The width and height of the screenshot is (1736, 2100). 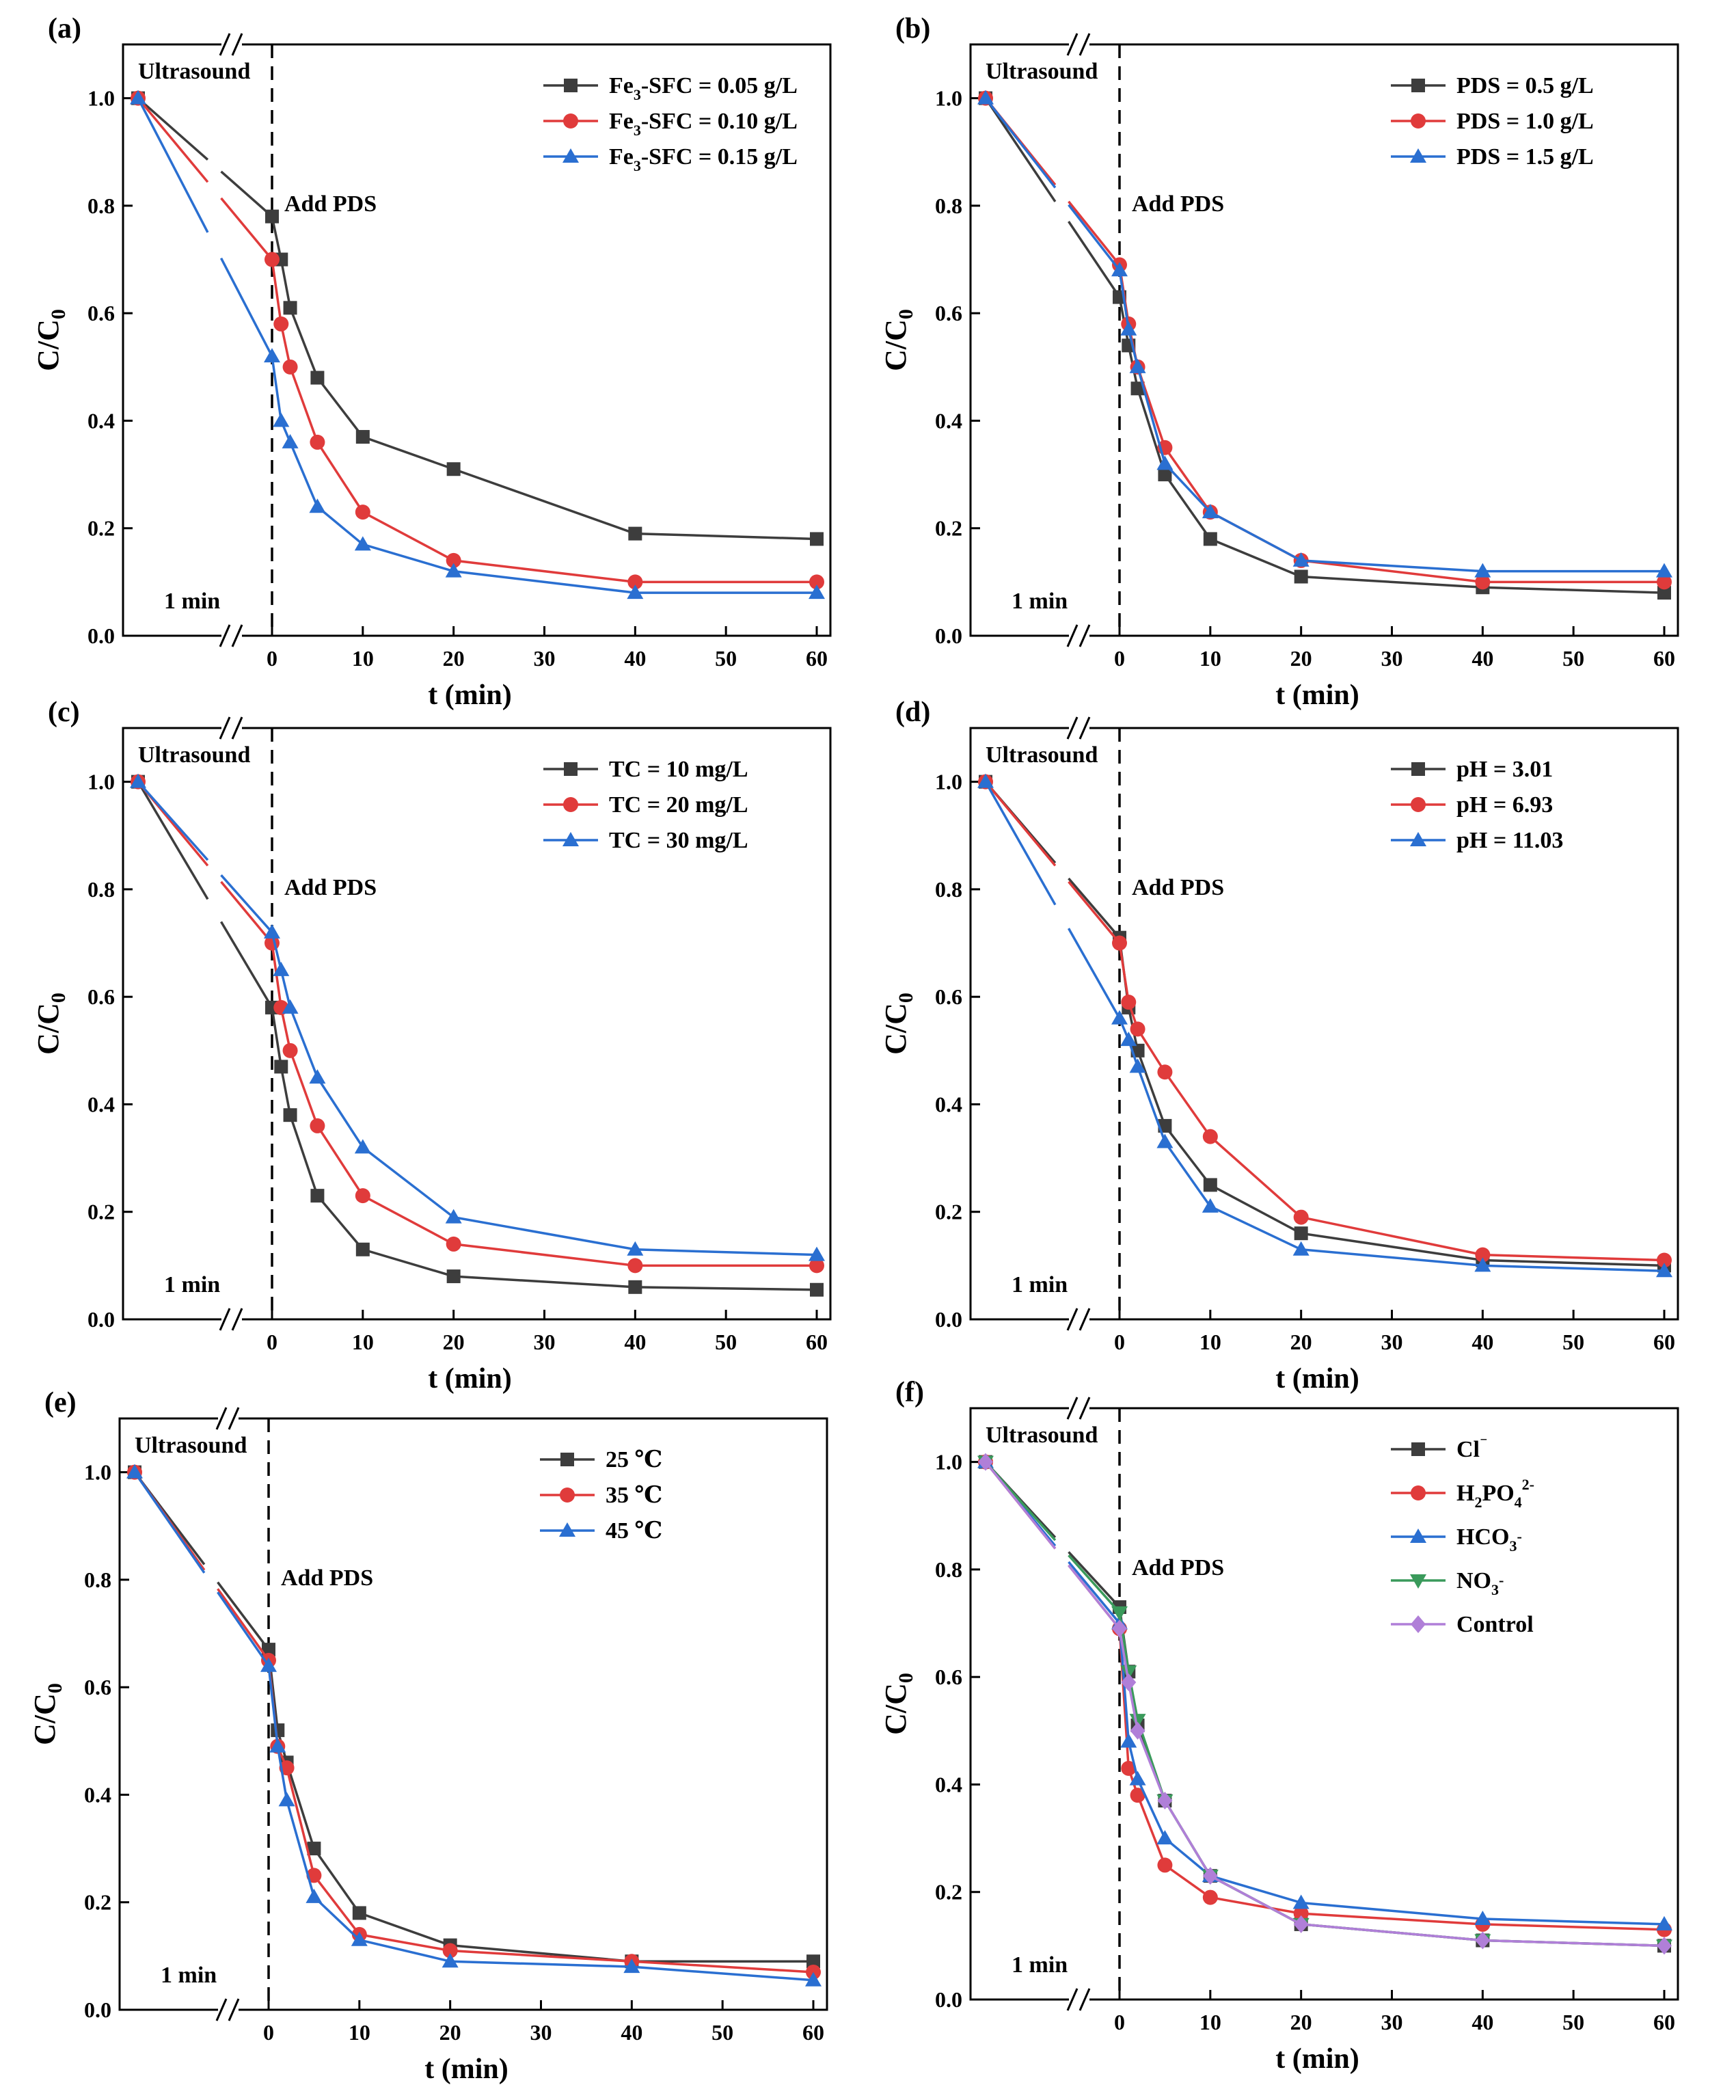 I want to click on legend-label-part: PDS = 1.0 g/L, so click(x=1525, y=121).